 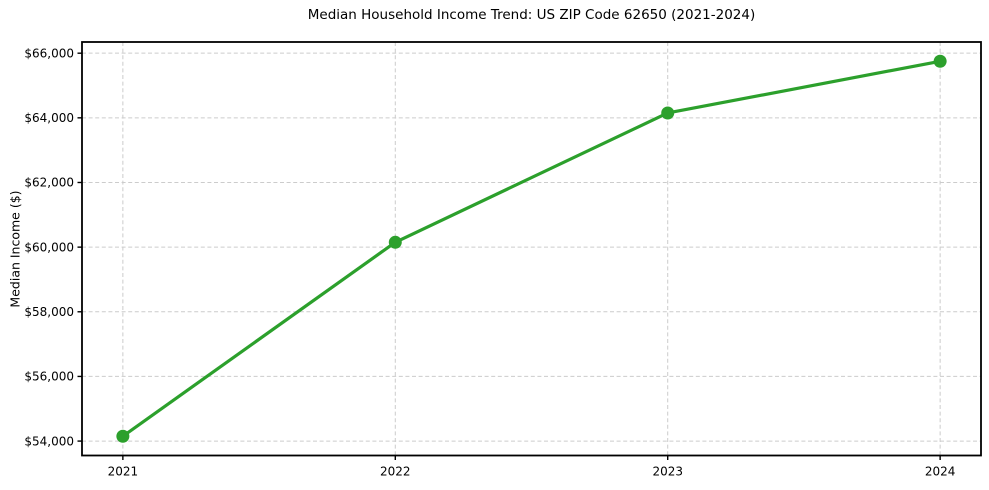 I want to click on data-point-2024, so click(x=940, y=61).